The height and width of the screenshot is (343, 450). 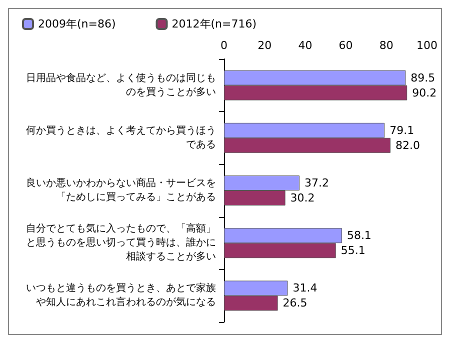 I want to click on data-label: 89.5, so click(x=423, y=77).